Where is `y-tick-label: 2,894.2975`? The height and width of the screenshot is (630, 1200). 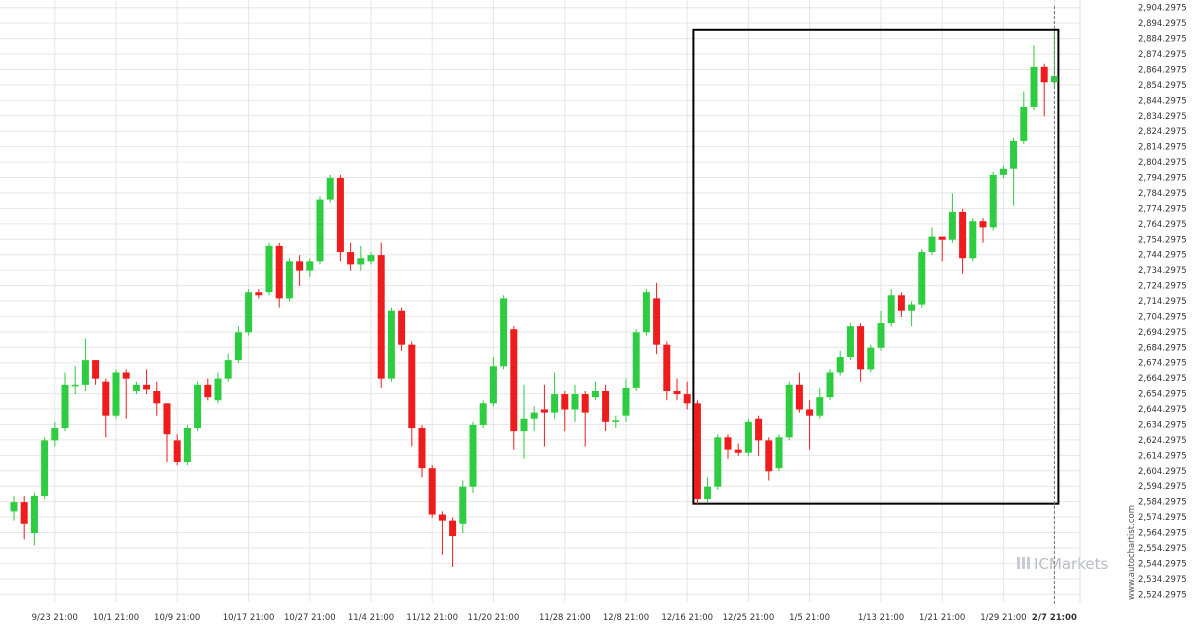
y-tick-label: 2,894.2975 is located at coordinates (1162, 24).